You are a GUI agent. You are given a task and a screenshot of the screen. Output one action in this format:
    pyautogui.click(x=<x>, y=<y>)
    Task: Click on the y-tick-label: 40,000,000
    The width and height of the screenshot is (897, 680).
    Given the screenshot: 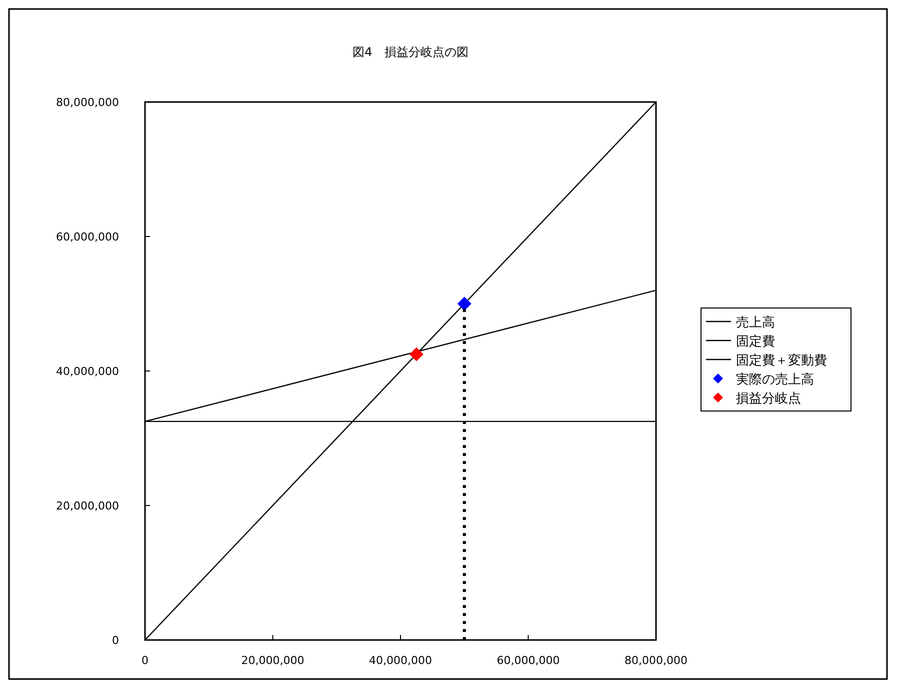 What is the action you would take?
    pyautogui.click(x=87, y=371)
    